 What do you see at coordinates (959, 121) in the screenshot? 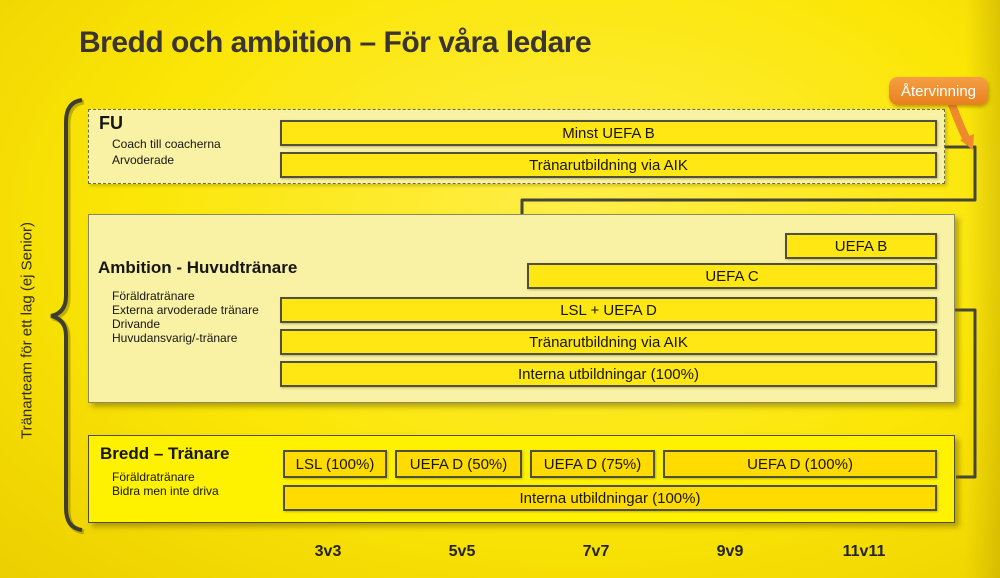
I see `callout-arrow` at bounding box center [959, 121].